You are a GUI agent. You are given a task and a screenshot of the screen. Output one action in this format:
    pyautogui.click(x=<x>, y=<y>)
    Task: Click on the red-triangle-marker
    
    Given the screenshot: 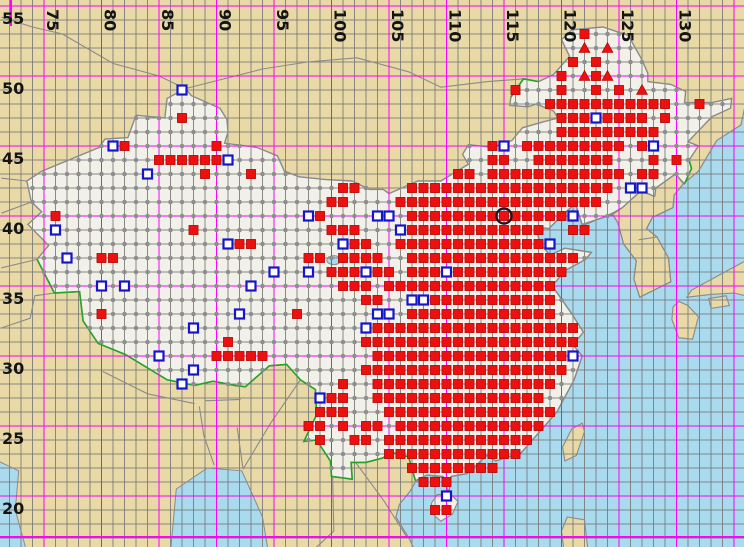 What is the action you would take?
    pyautogui.click(x=584, y=75)
    